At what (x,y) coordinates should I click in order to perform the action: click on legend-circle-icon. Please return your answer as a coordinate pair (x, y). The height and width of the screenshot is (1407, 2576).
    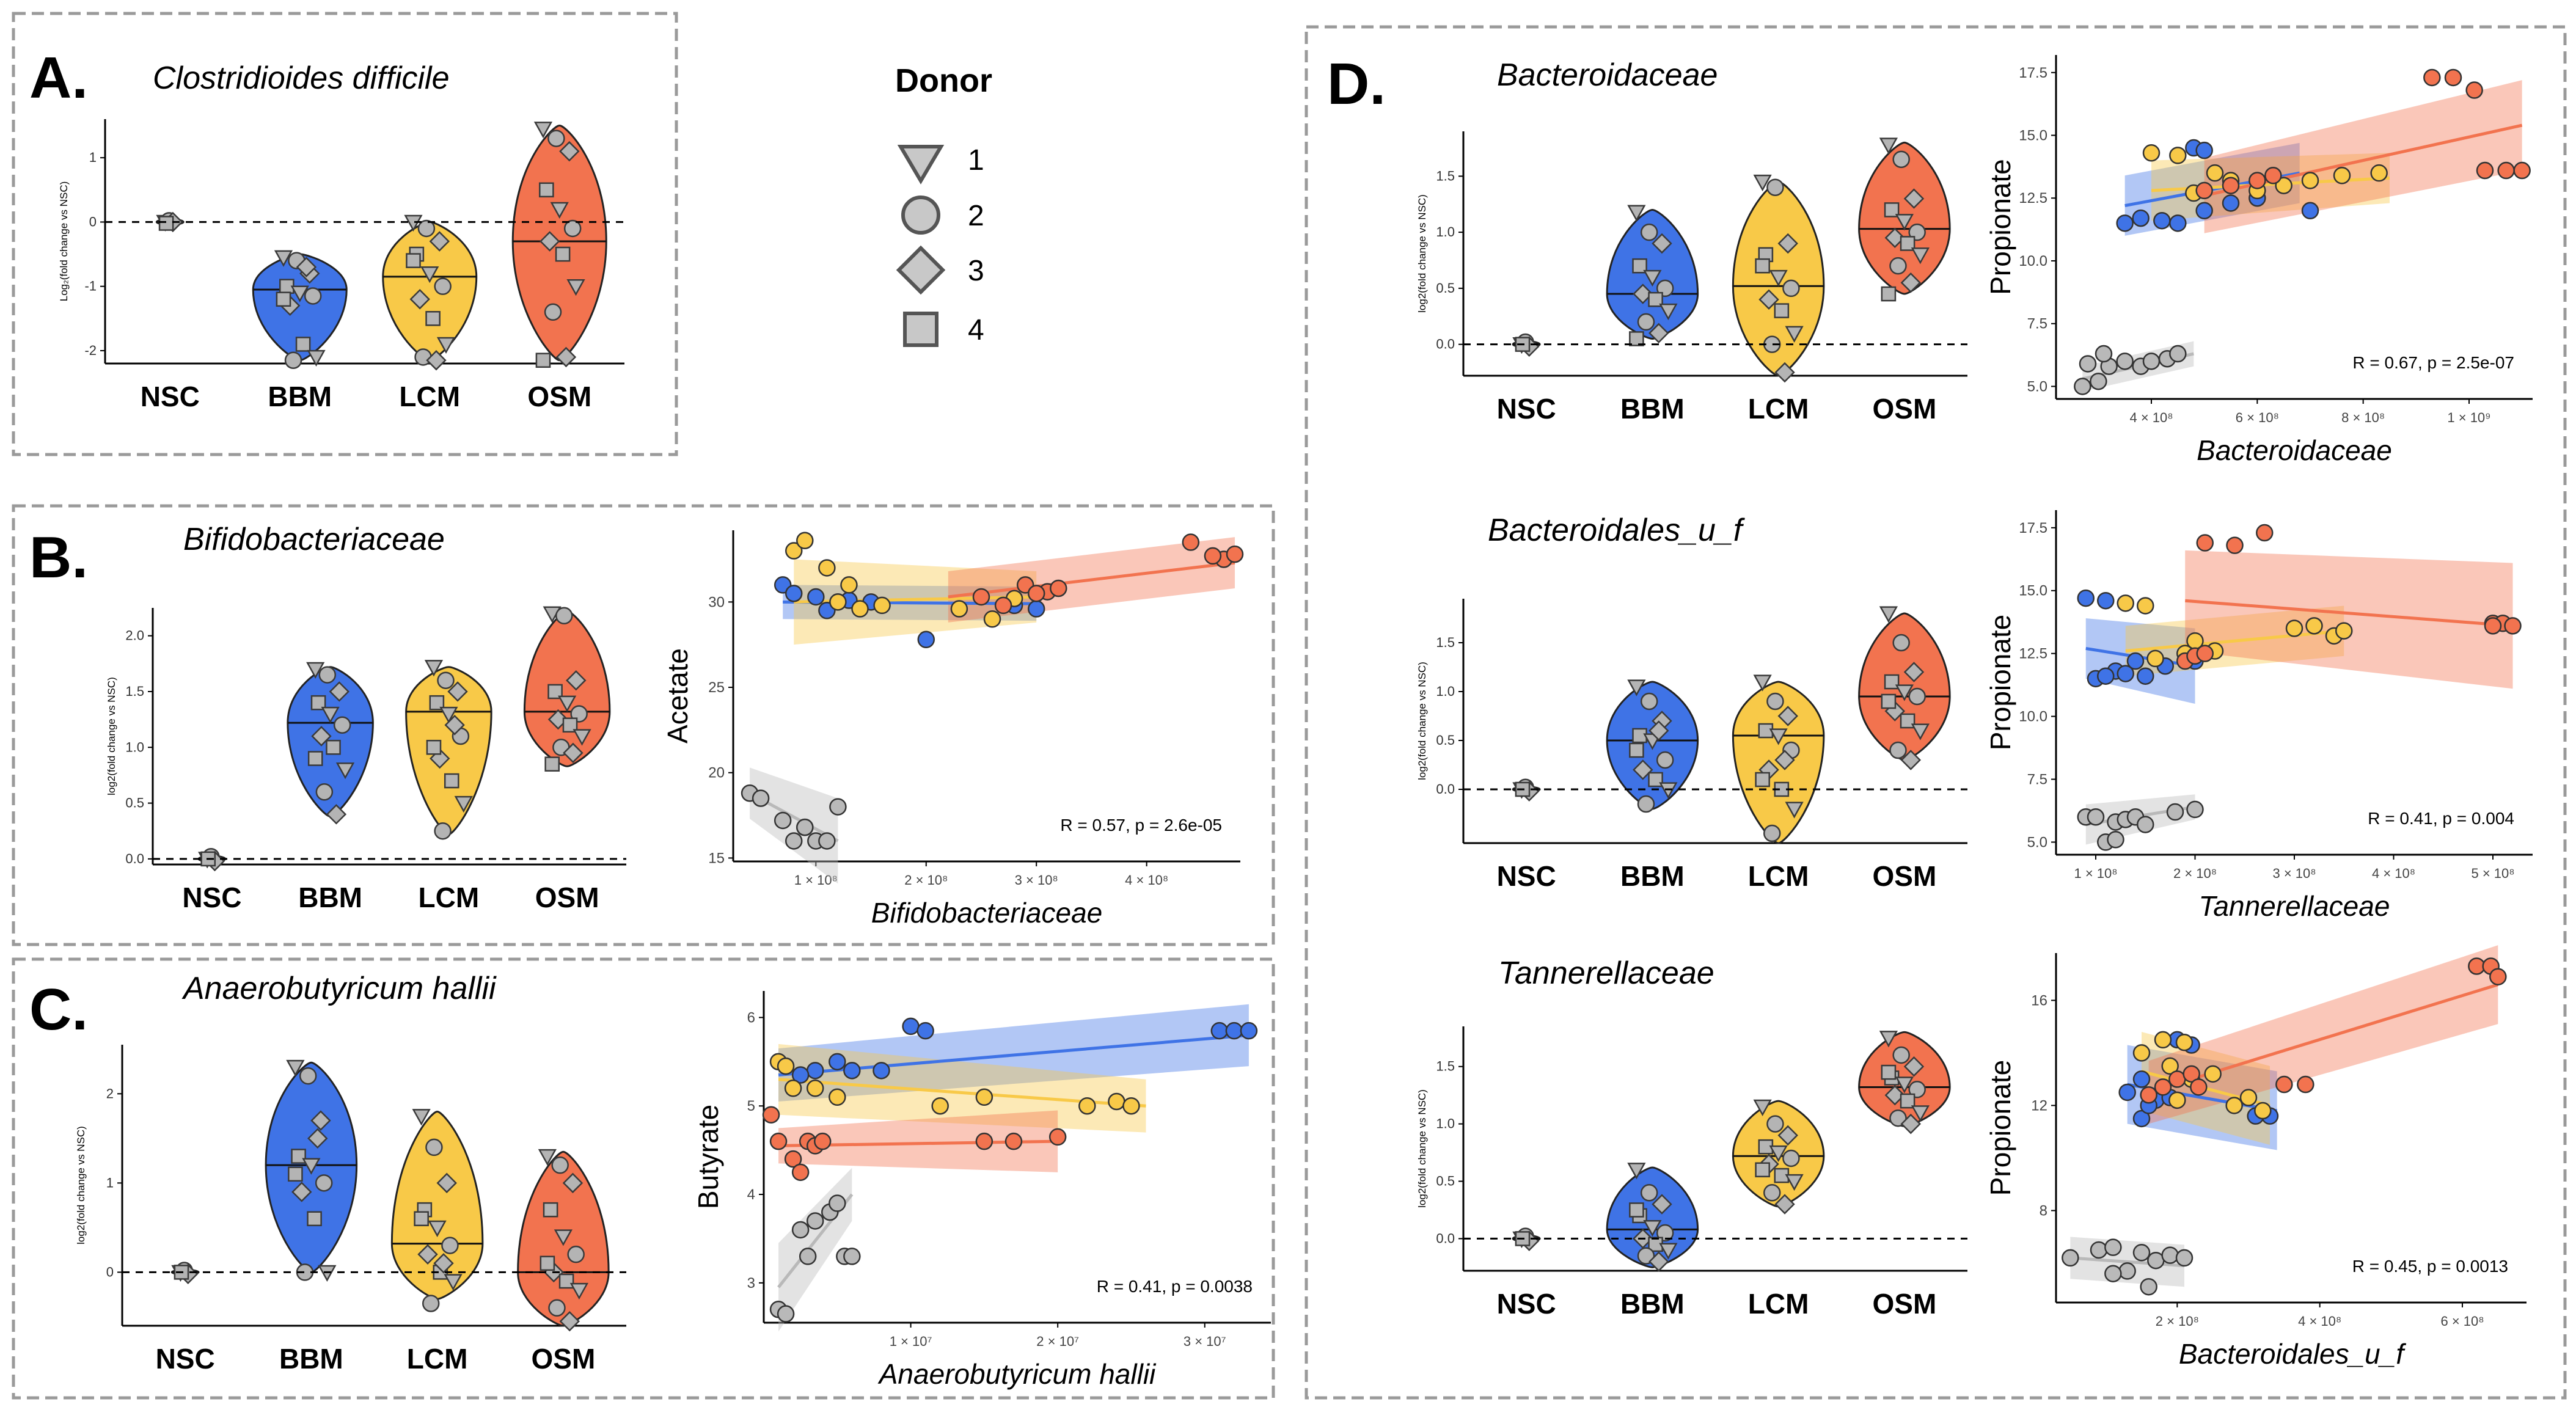
    Looking at the image, I should click on (920, 215).